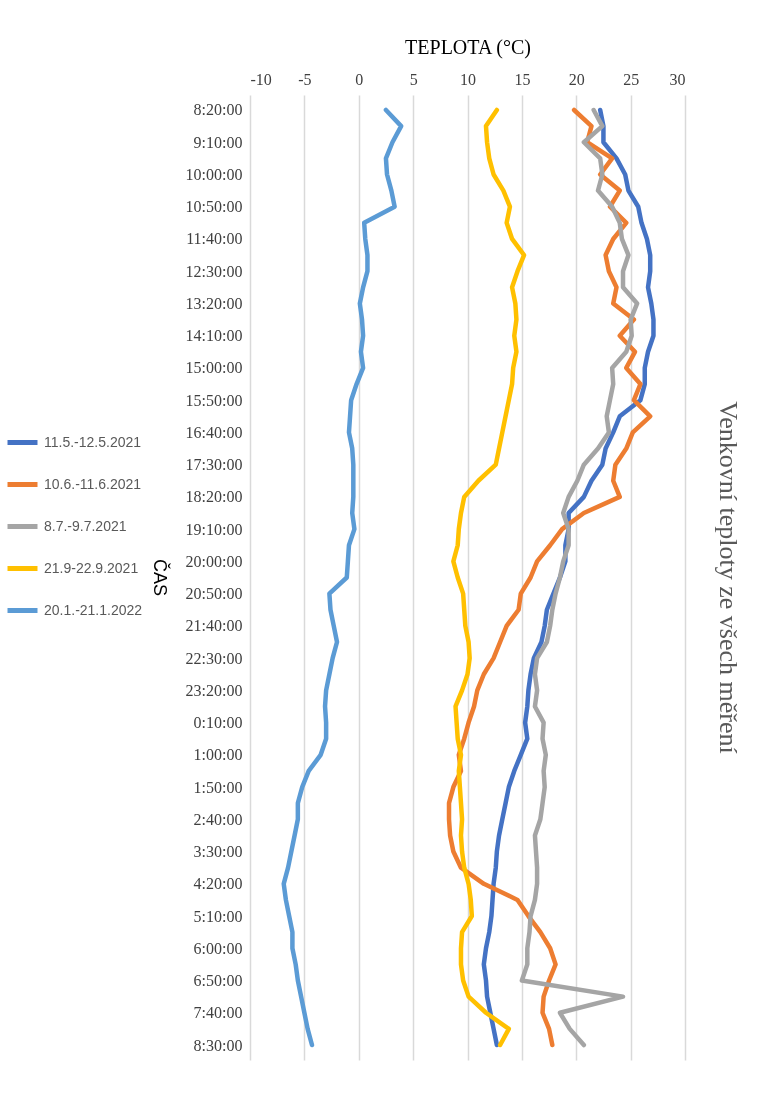 This screenshot has height=1095, width=774. I want to click on y-tick-label: 20:50:00, so click(214, 594).